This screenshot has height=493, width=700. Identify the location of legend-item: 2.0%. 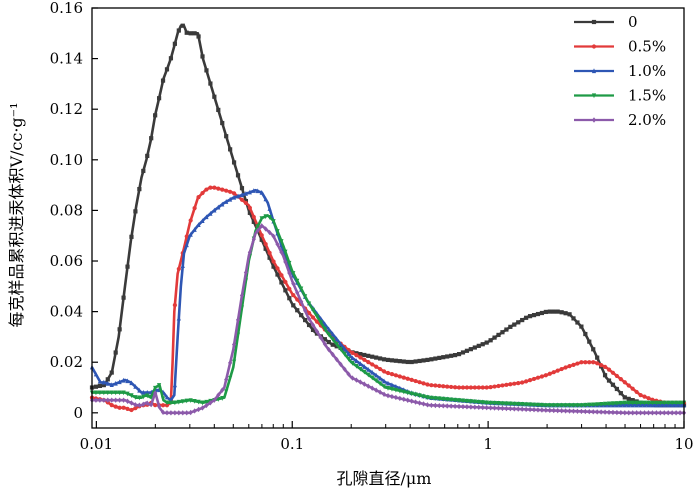
(620, 120).